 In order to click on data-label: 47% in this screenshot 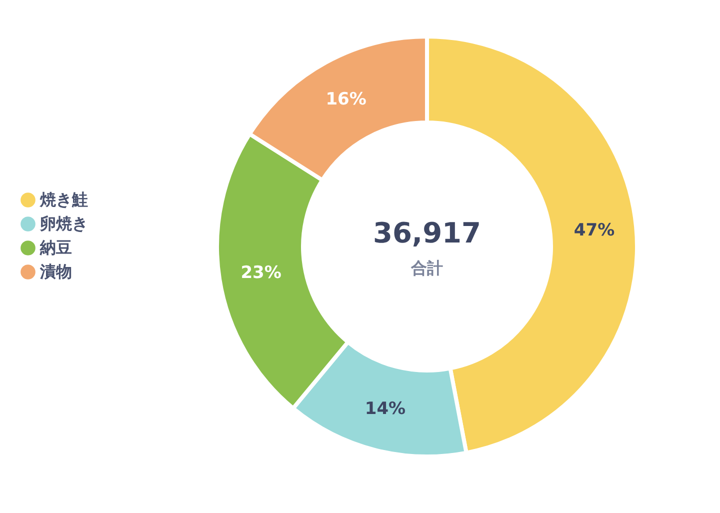, I will do `click(594, 230)`.